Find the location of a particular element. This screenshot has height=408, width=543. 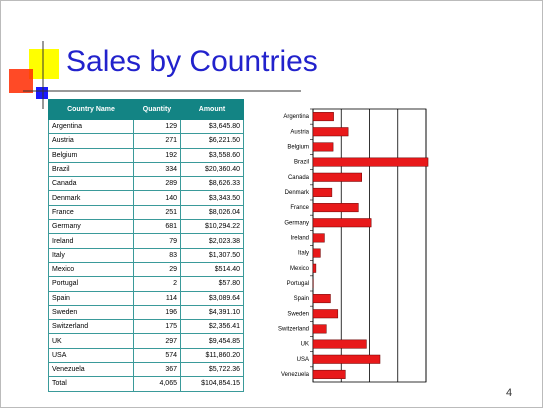

table-row: UK 297 $9,454.85 is located at coordinates (146, 341).